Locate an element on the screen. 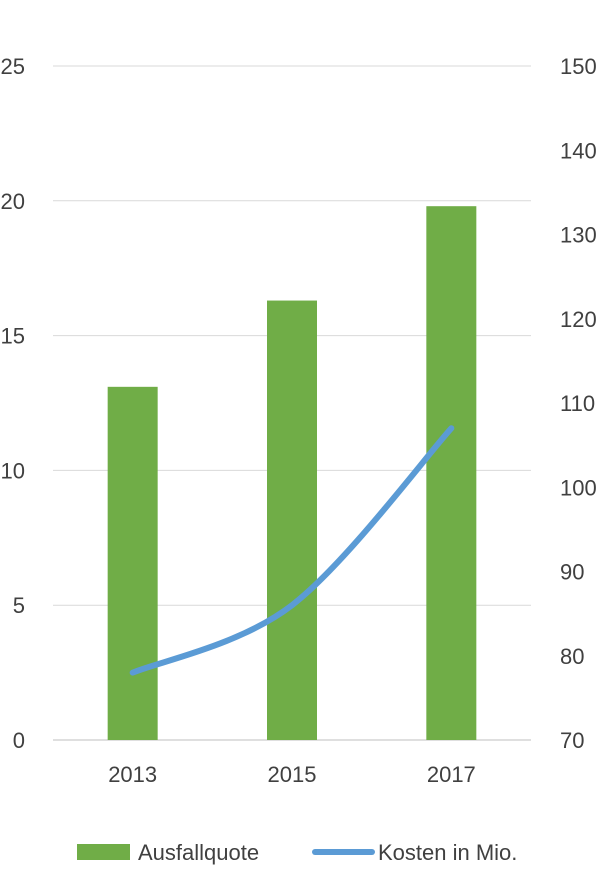 Image resolution: width=603 pixels, height=891 pixels. x-axis-ticks: 2013 2015 2017 is located at coordinates (292, 774).